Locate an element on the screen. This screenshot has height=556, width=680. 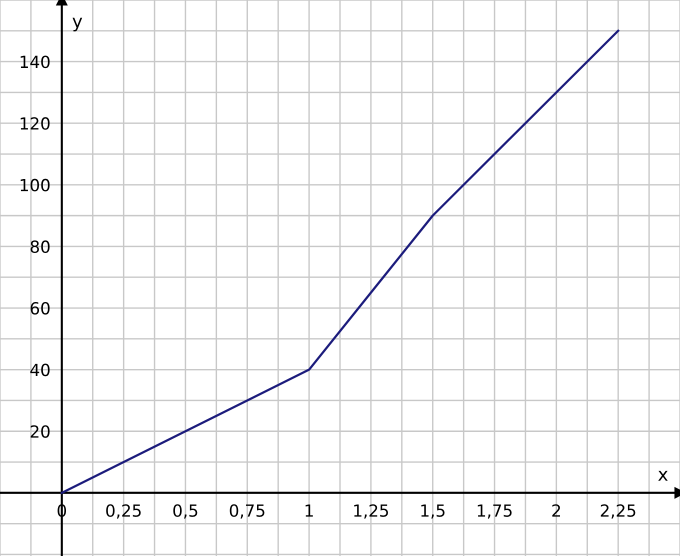
y-tick-label: 100 is located at coordinates (35, 185).